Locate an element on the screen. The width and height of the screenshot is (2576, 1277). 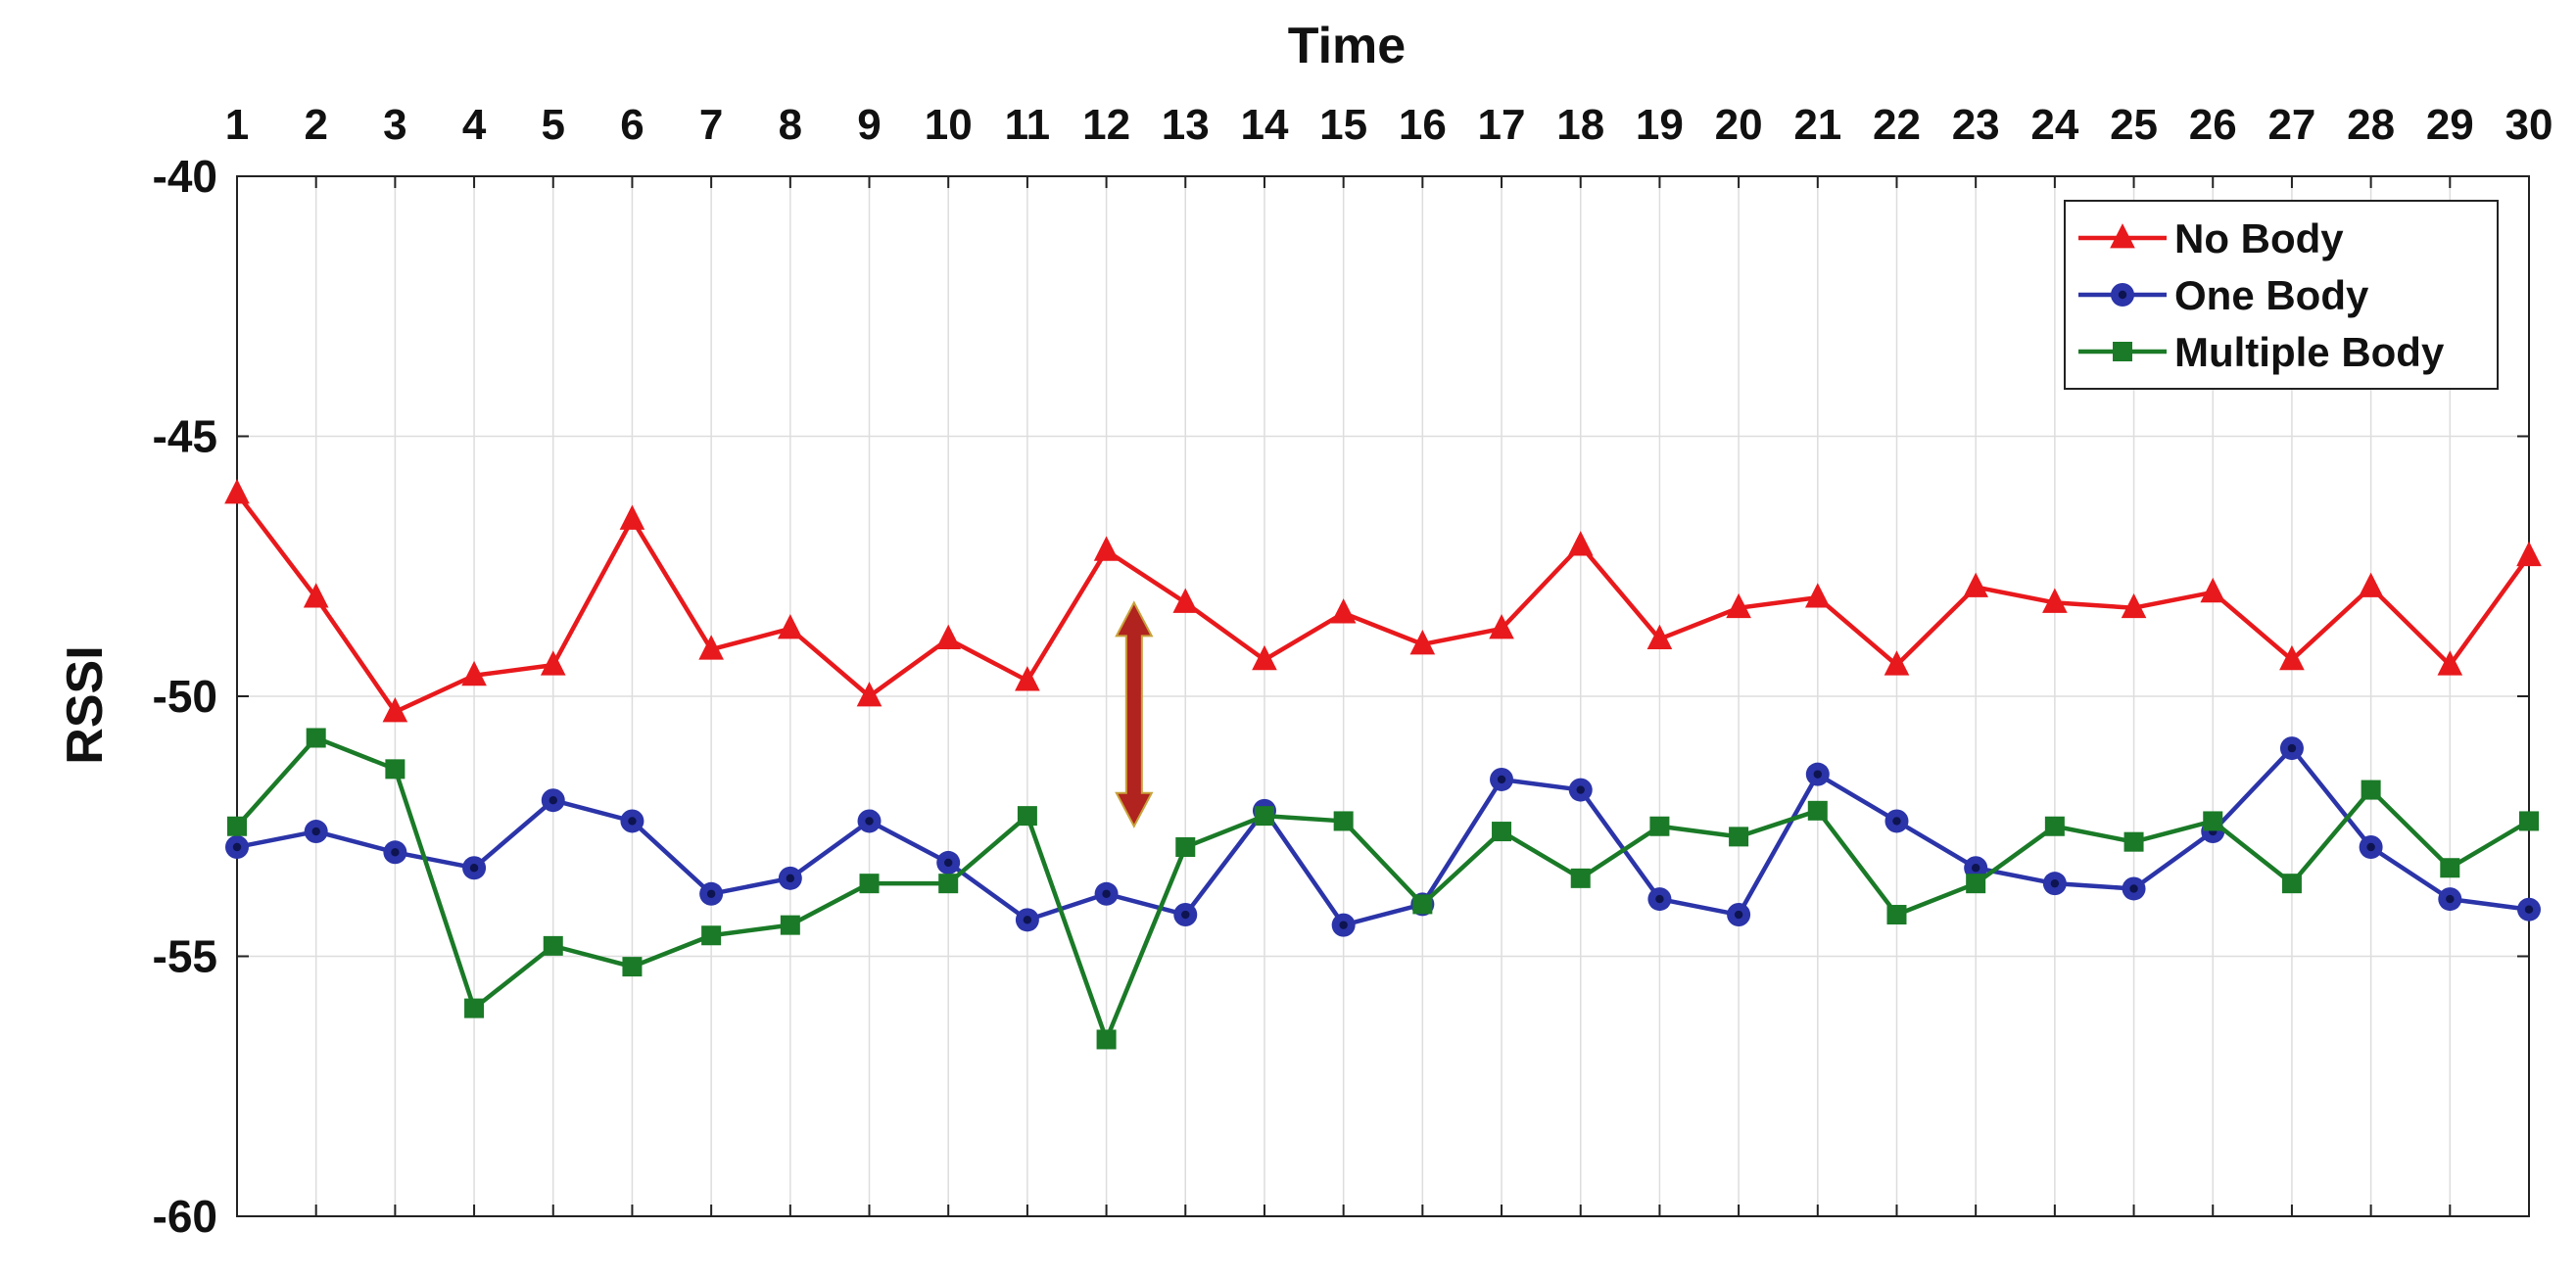
legend-item: No Body is located at coordinates (2211, 238).